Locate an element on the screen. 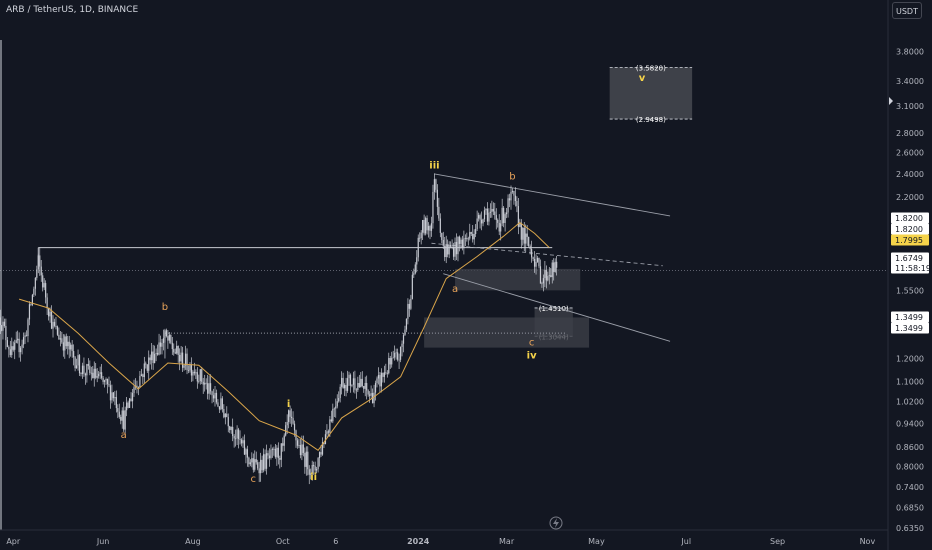 The image size is (932, 550). y-tick-label: 3.8000 is located at coordinates (910, 52).